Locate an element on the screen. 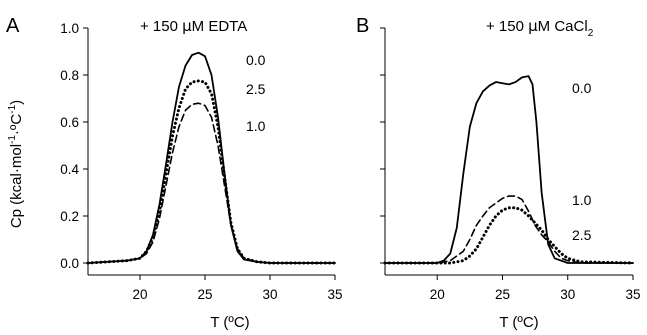 This screenshot has width=647, height=335. panel-a-title: + 150 μM EDTA is located at coordinates (193, 26).